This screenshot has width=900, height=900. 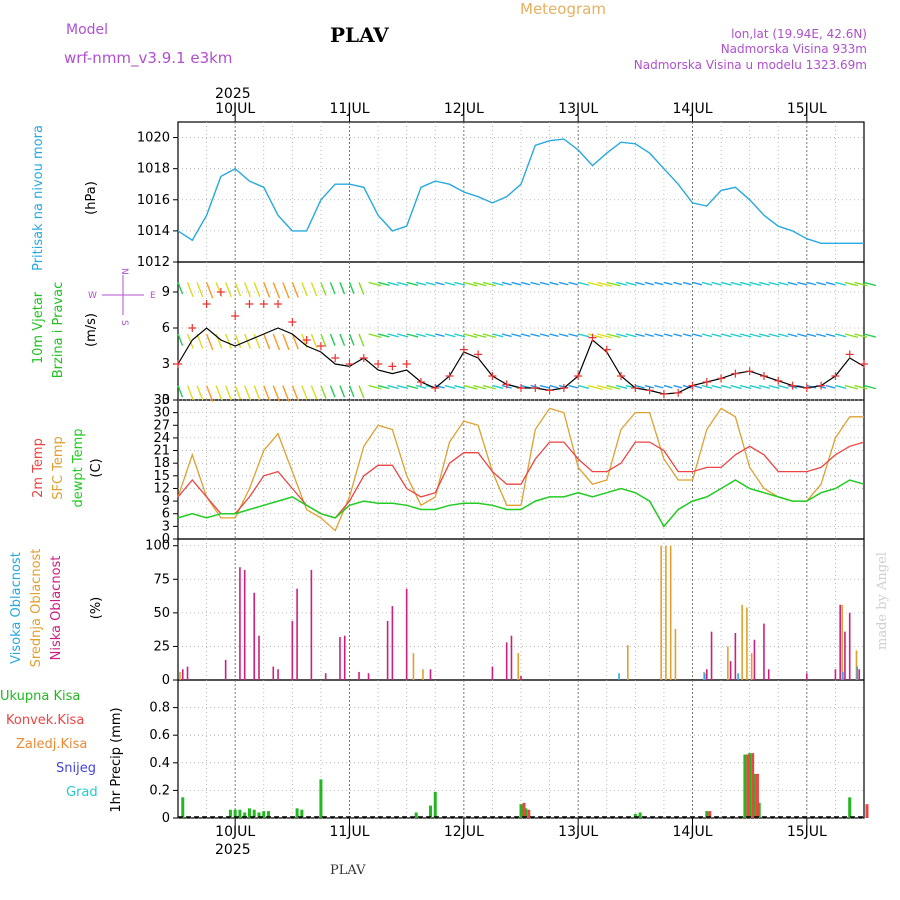 What do you see at coordinates (882, 601) in the screenshot?
I see `watermark: made by Angel` at bounding box center [882, 601].